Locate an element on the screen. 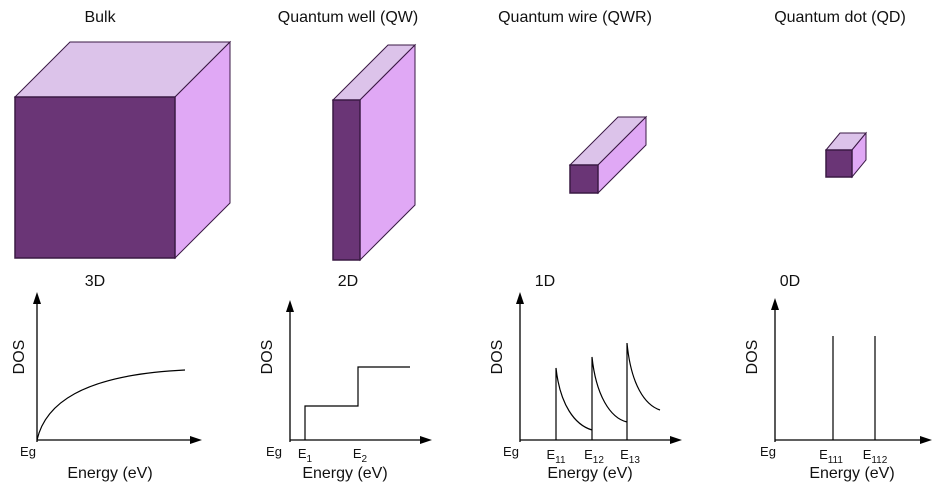 The width and height of the screenshot is (935, 487). wire-front is located at coordinates (584, 179).